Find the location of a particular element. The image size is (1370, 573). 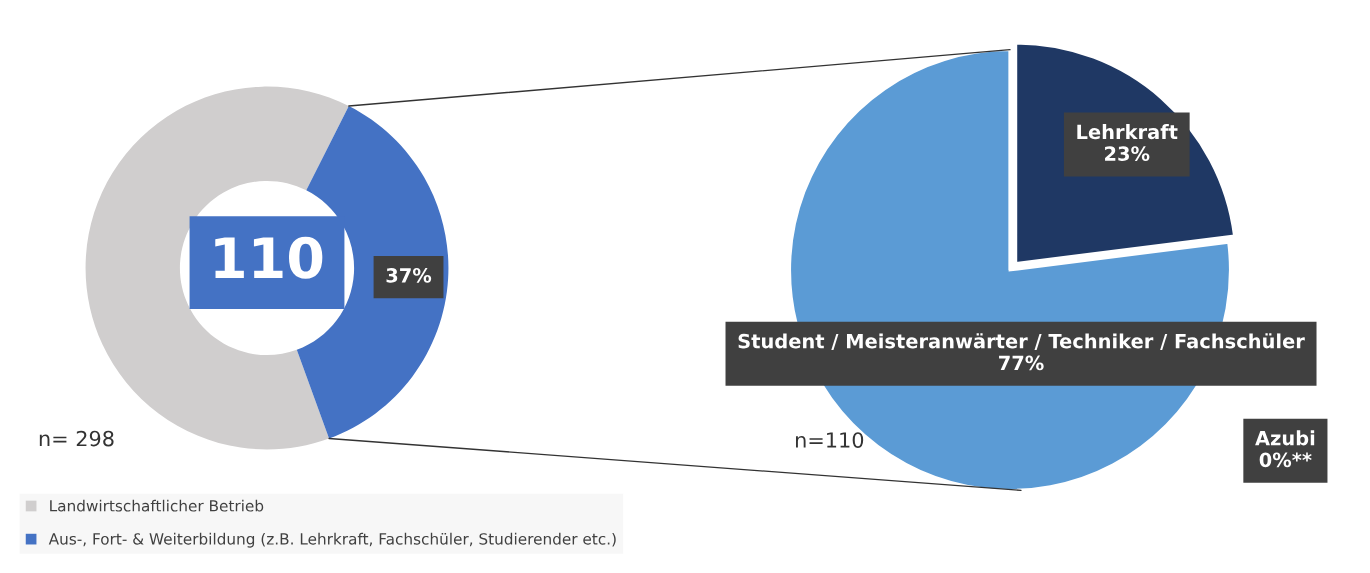

legend-label: Landwirtschaftlicher Betrieb is located at coordinates (157, 505).